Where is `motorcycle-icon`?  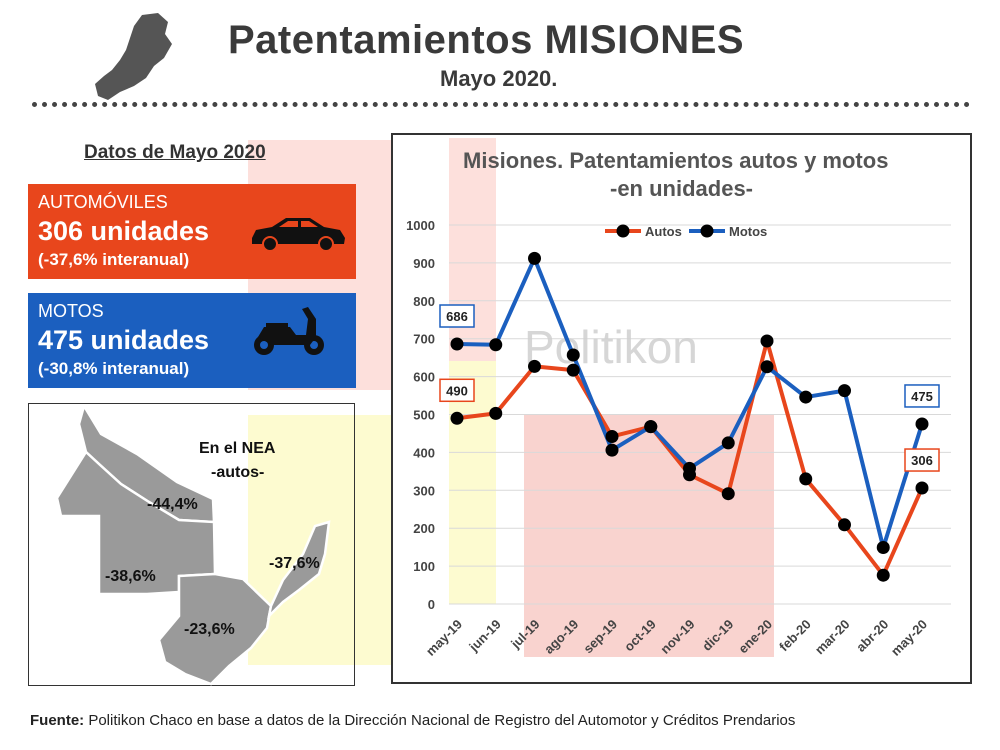
motorcycle-icon is located at coordinates (289, 331).